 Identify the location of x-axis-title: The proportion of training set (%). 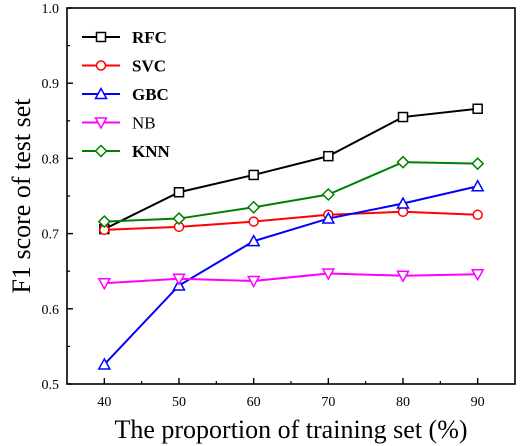
(290, 429).